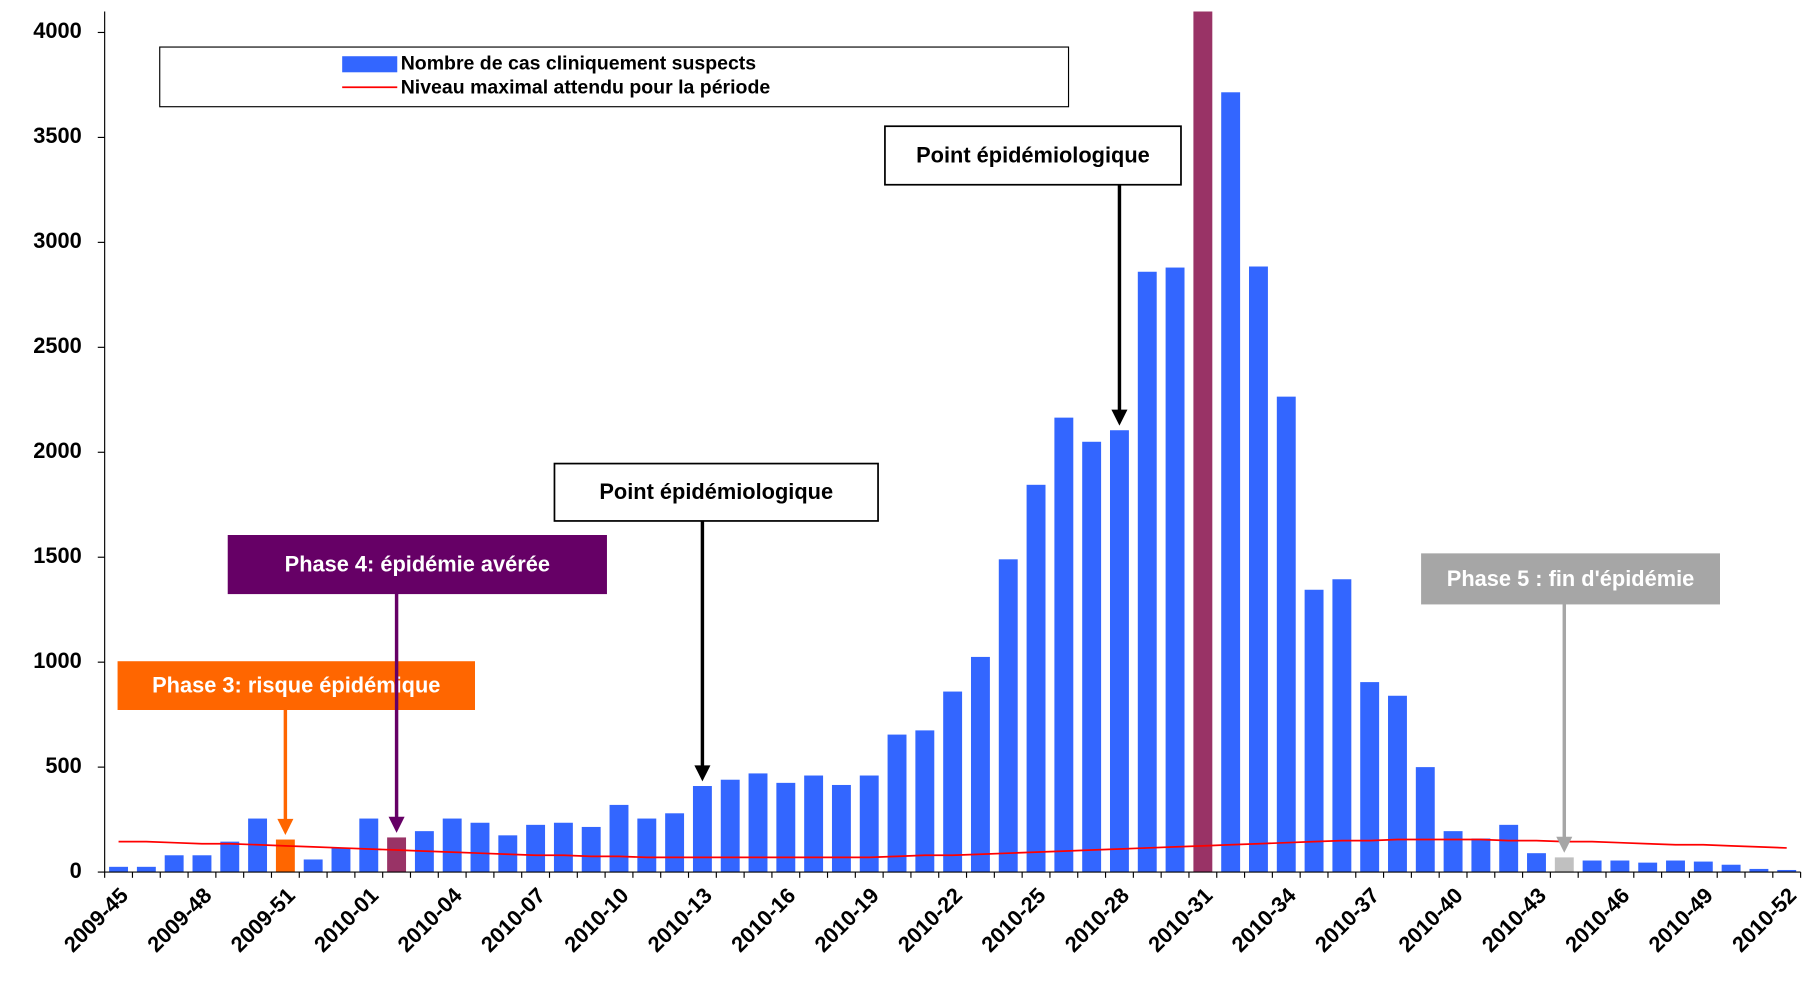  Describe the element at coordinates (417, 563) in the screenshot. I see `annotation-text: Phase 4: épidémie avérée` at that location.